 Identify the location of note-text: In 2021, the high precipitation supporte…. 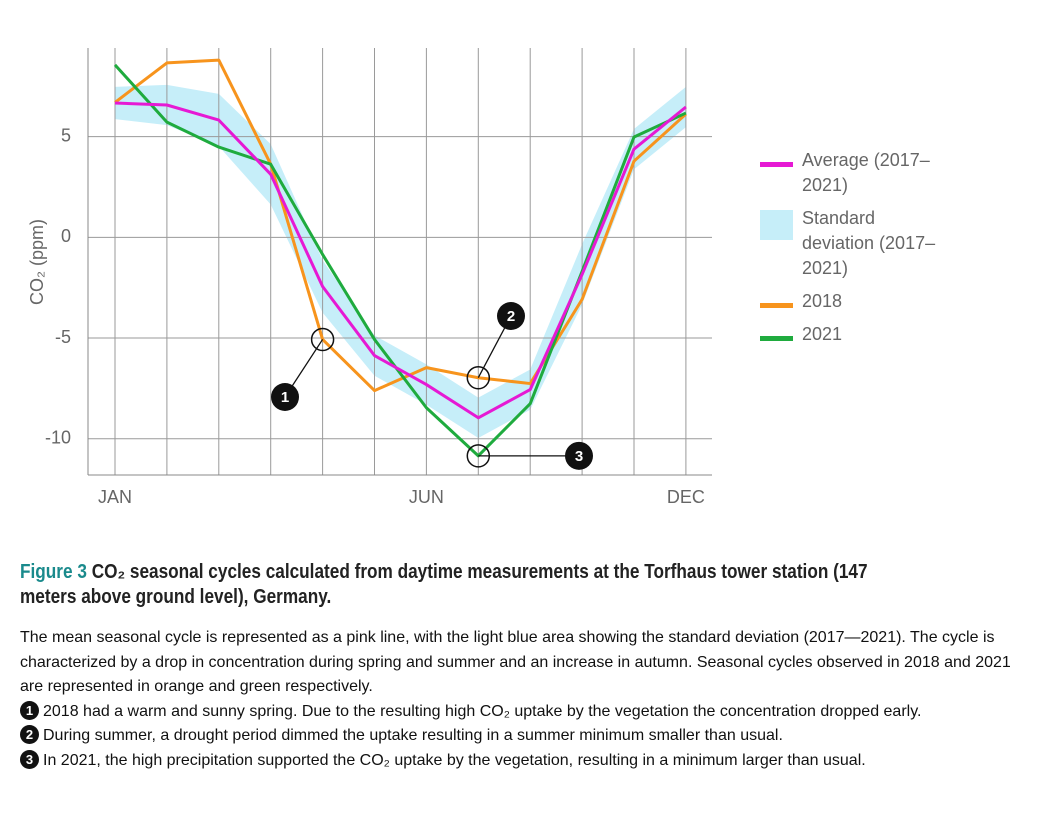
(454, 760).